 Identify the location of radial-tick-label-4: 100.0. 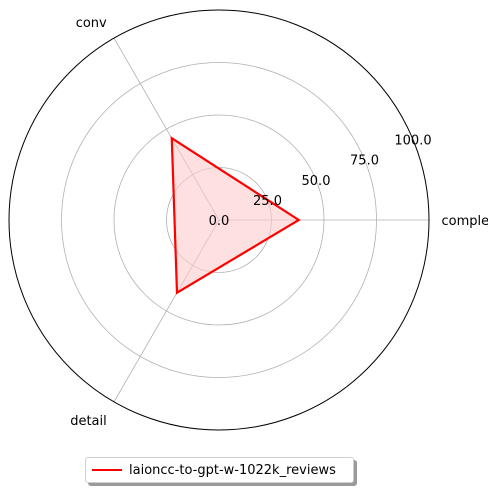
(412, 141).